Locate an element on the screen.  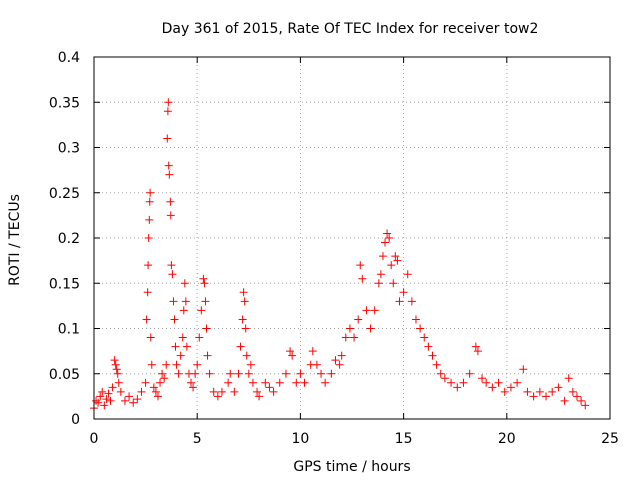
y-tick-label: 0.15 is located at coordinates (64, 284).